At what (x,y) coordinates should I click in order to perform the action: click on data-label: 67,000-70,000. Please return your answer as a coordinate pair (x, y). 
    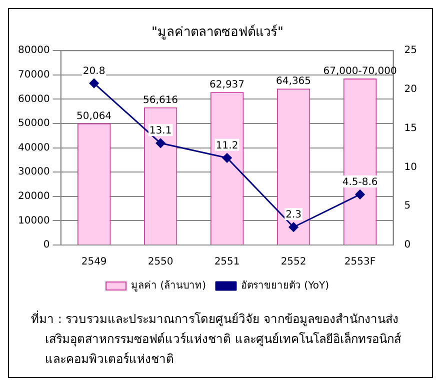
    Looking at the image, I should click on (360, 72).